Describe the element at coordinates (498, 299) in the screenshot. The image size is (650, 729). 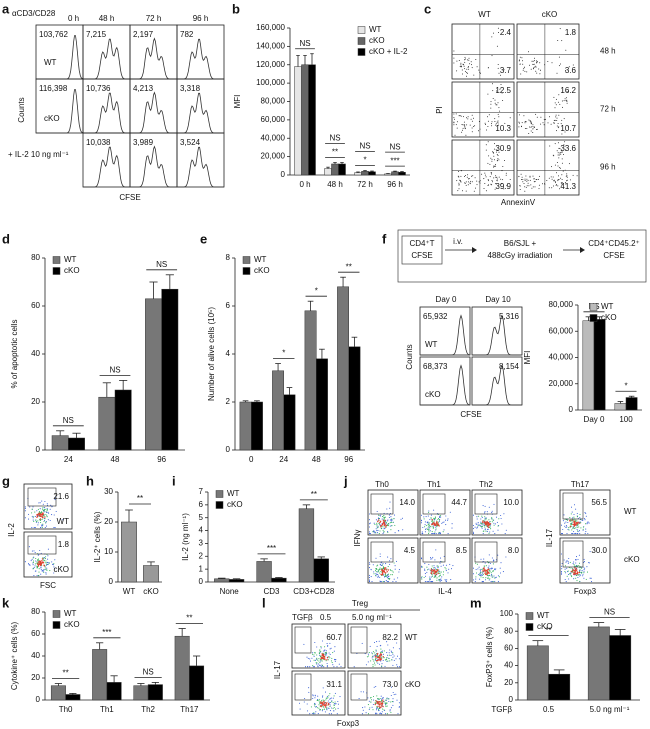
I see `column-header: Day 10` at that location.